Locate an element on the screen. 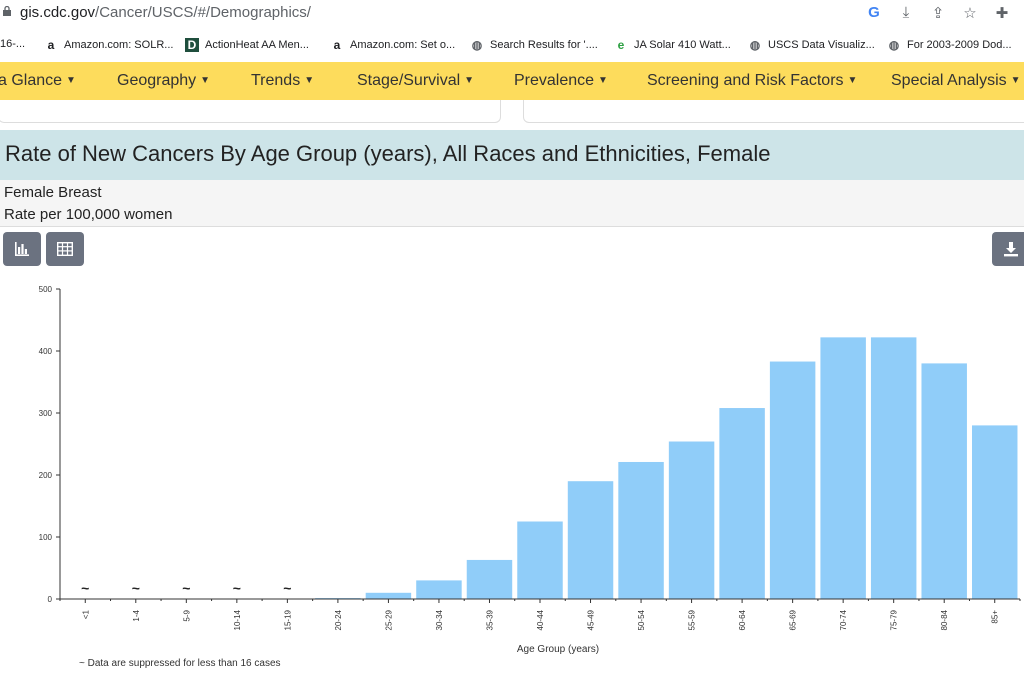  nav-screening: Screening and Risk Factors ▼ is located at coordinates (752, 80).